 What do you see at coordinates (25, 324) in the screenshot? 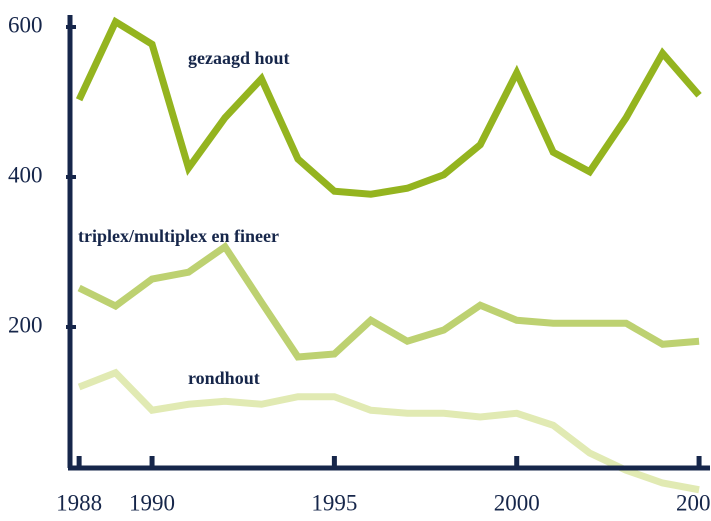
I see `y-tick-label: 200` at bounding box center [25, 324].